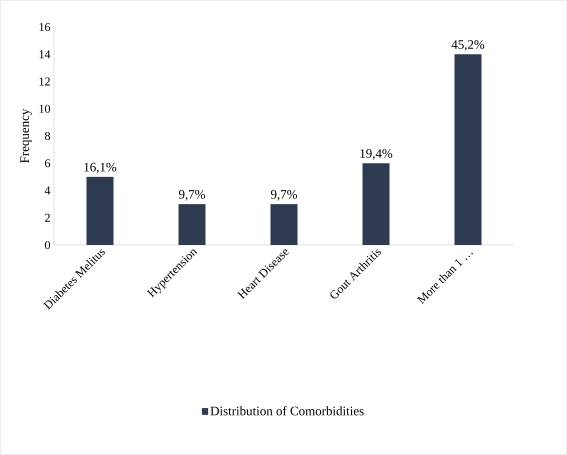 This screenshot has width=567, height=455. What do you see at coordinates (47, 163) in the screenshot?
I see `y-tick-label: 6` at bounding box center [47, 163].